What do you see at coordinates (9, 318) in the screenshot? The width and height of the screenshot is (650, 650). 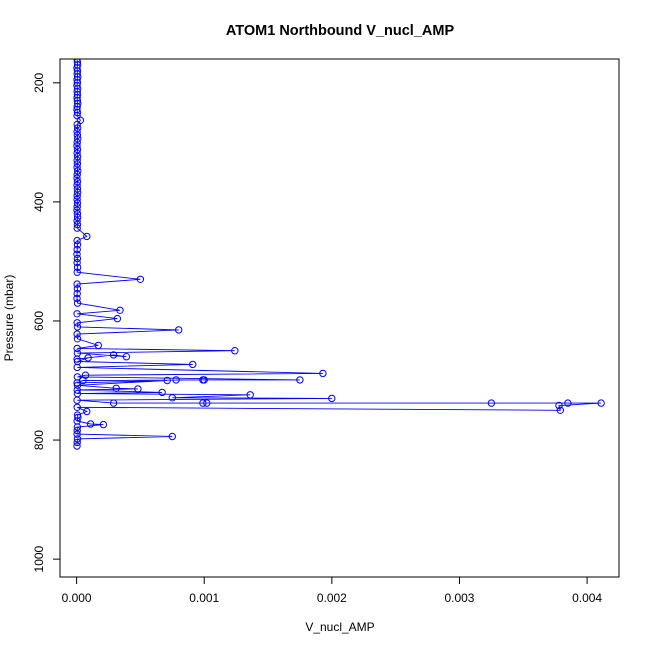 I see `y-axis-label: Pressure (mbar)` at bounding box center [9, 318].